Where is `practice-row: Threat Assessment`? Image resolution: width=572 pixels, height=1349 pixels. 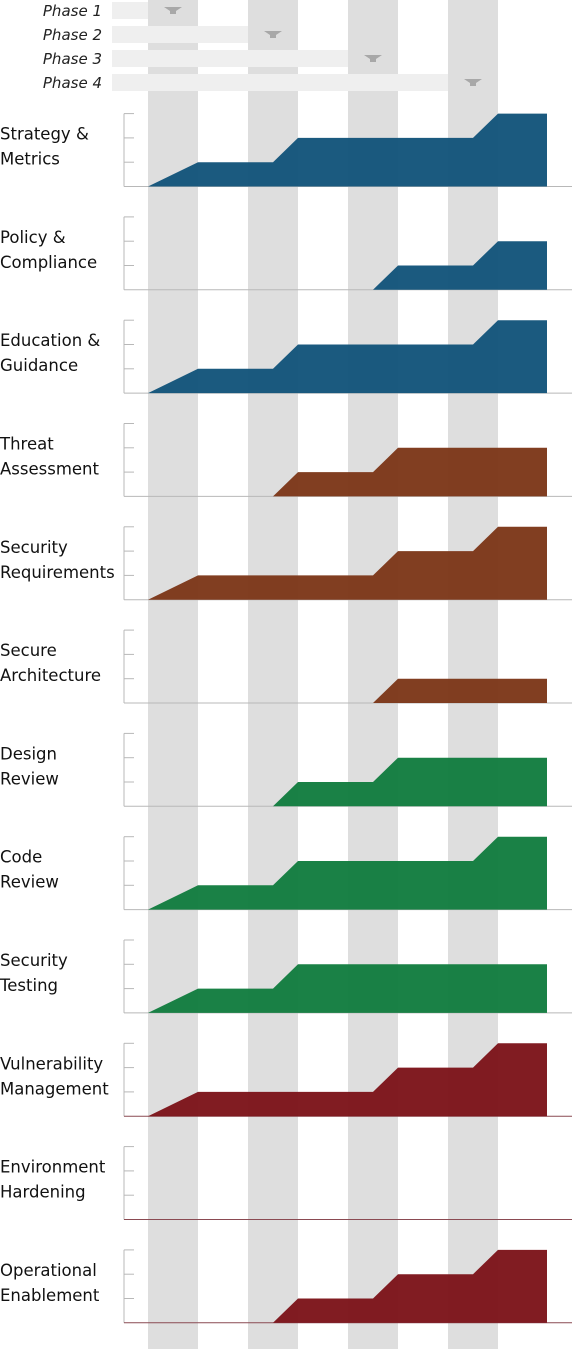
practice-row: Threat Assessment is located at coordinates (286, 460).